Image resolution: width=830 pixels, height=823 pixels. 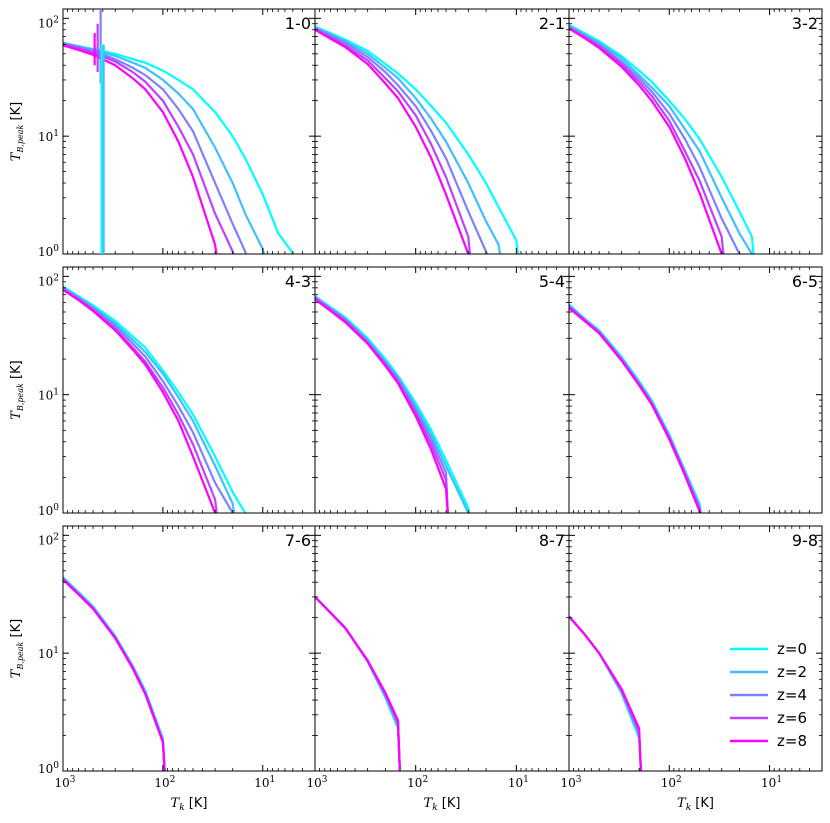 I want to click on legend-label: z=8, so click(x=792, y=741).